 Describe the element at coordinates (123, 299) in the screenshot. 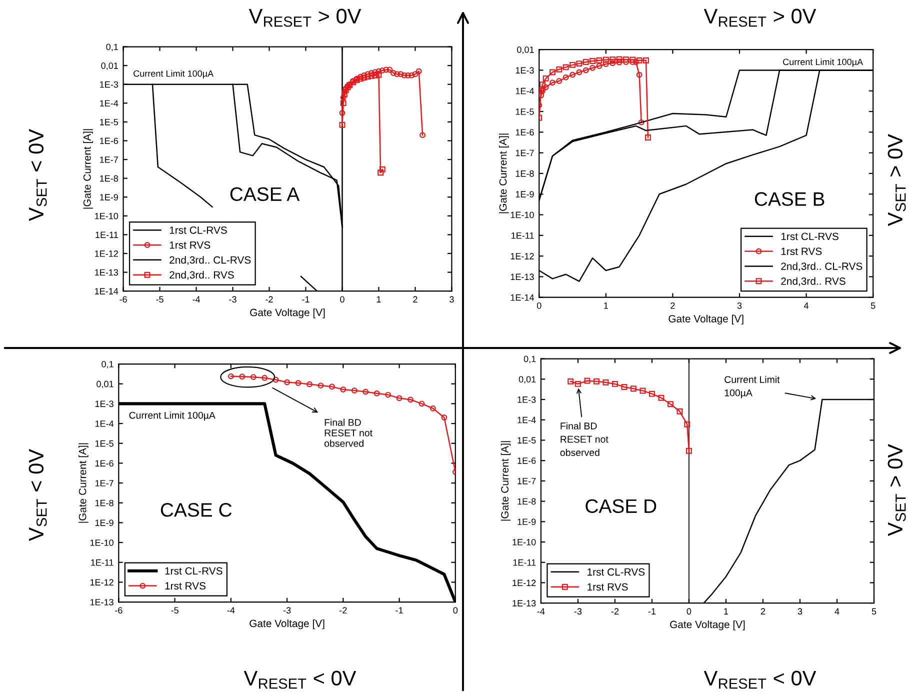

I see `x-tick-label: -6` at that location.